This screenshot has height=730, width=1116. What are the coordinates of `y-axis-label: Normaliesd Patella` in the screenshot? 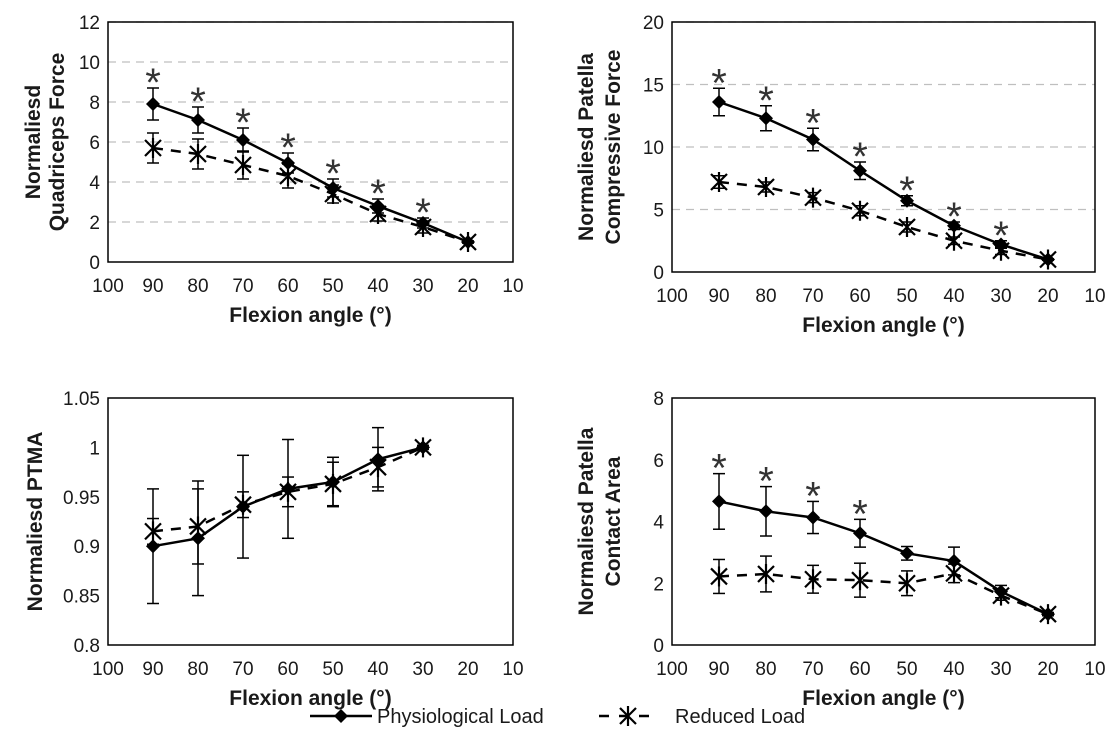 It's located at (586, 521).